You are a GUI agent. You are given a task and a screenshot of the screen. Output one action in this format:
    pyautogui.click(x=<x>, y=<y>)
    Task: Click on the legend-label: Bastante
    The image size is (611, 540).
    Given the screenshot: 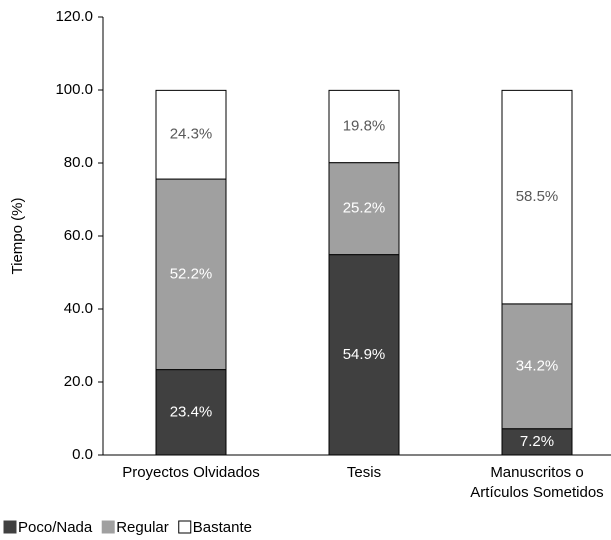 What is the action you would take?
    pyautogui.click(x=222, y=527)
    